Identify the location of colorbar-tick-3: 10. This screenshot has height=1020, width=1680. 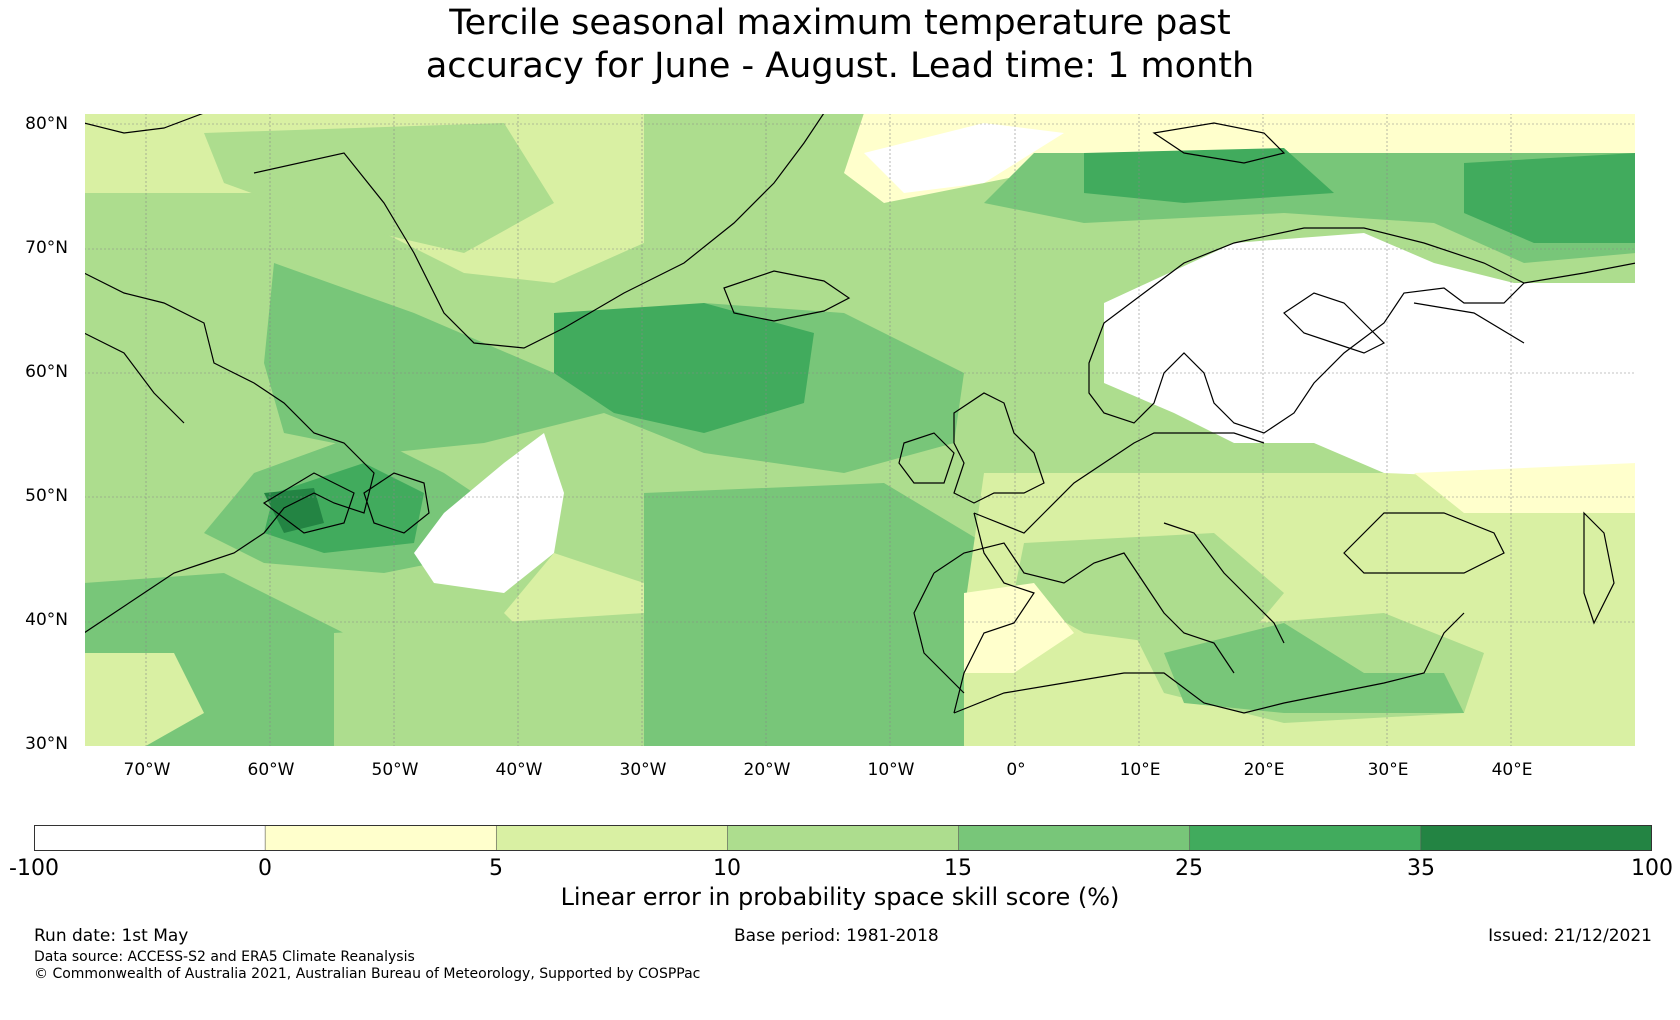
(727, 868).